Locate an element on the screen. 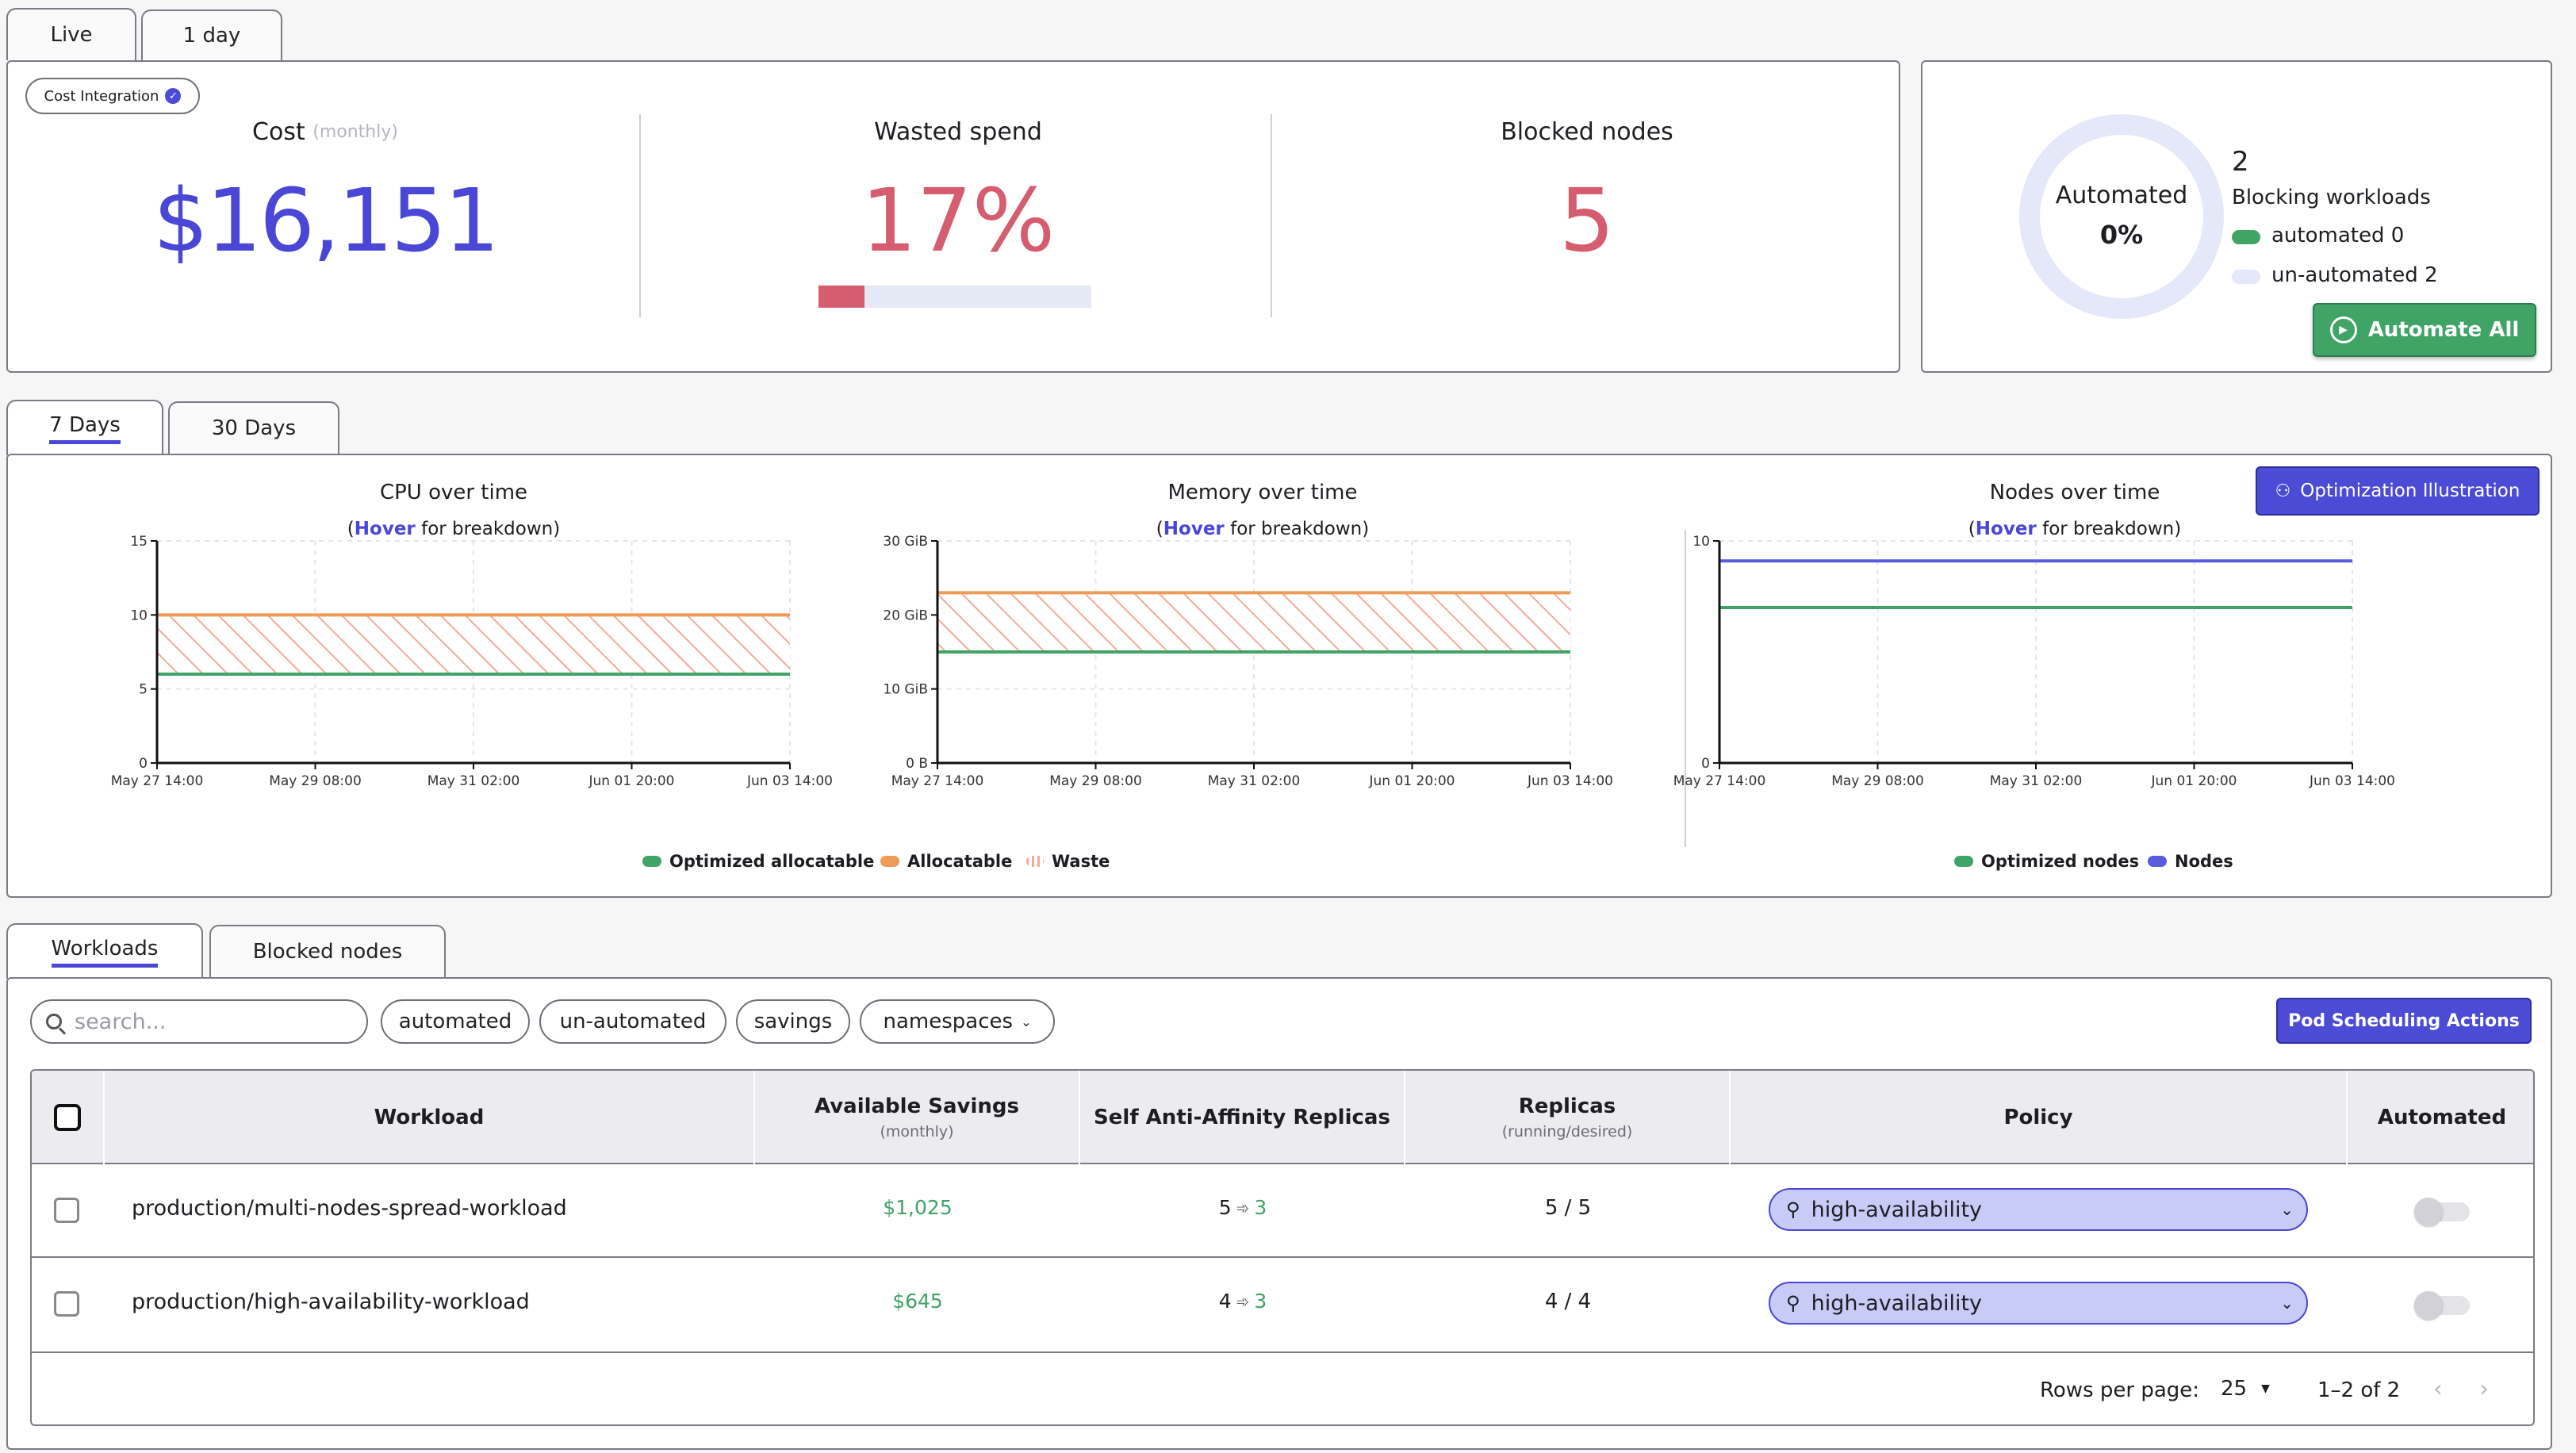  rows-per-page-select: 25 ▼ is located at coordinates (2246, 1389).